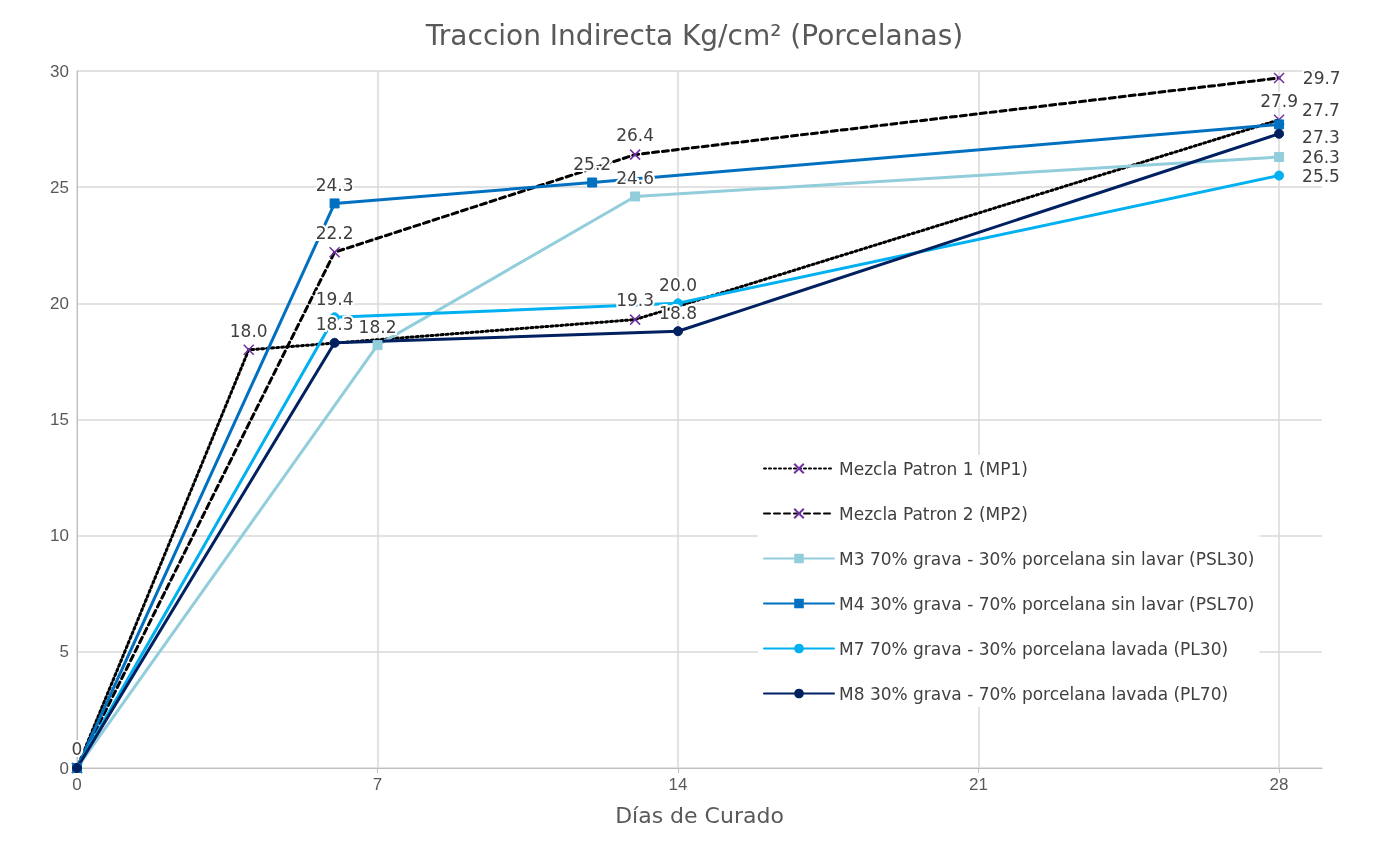 This screenshot has width=1389, height=857. What do you see at coordinates (678, 312) in the screenshot?
I see `data-label: 18.8` at bounding box center [678, 312].